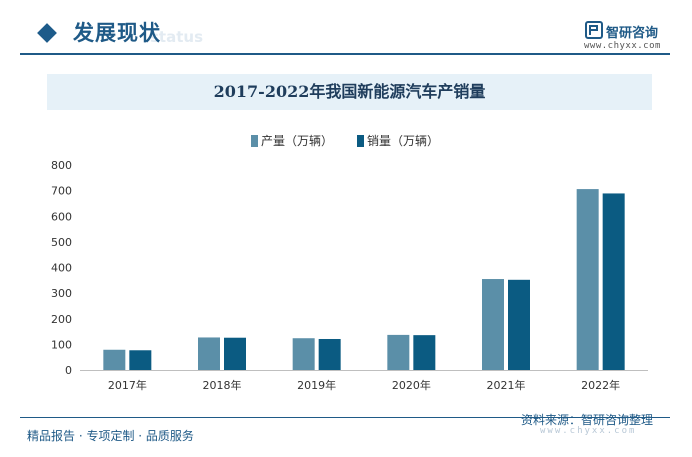 This screenshot has height=457, width=692. What do you see at coordinates (176, 37) in the screenshot?
I see `section-subtitle: status` at bounding box center [176, 37].